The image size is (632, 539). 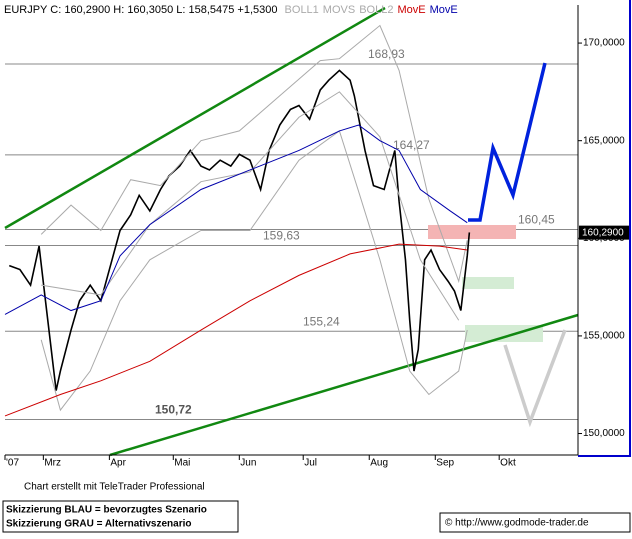 I want to click on note-box, so click(x=120, y=516).